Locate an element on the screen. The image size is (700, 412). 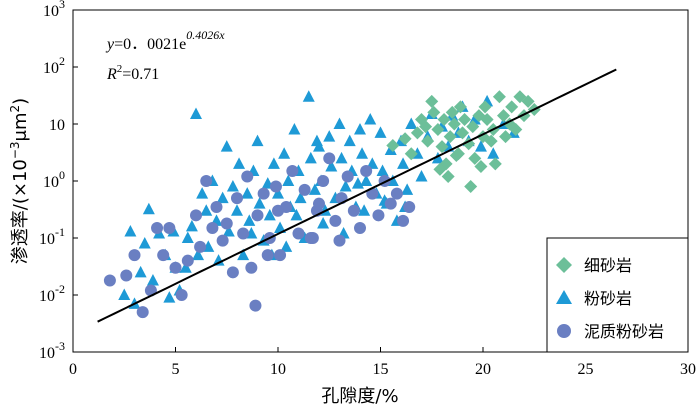
x-tick-label: 10 is located at coordinates (278, 369).